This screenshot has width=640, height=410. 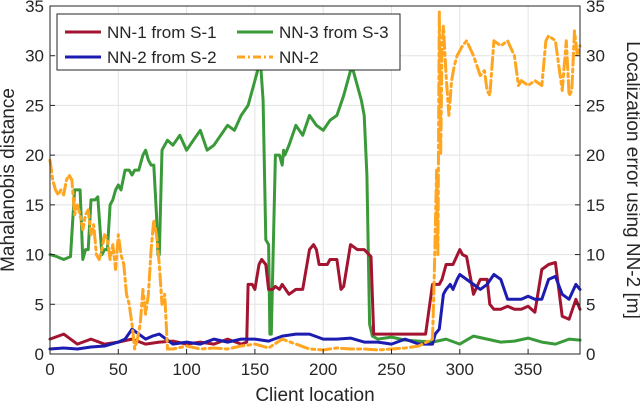 I want to click on y-tick-label-right: 25, so click(x=595, y=105).